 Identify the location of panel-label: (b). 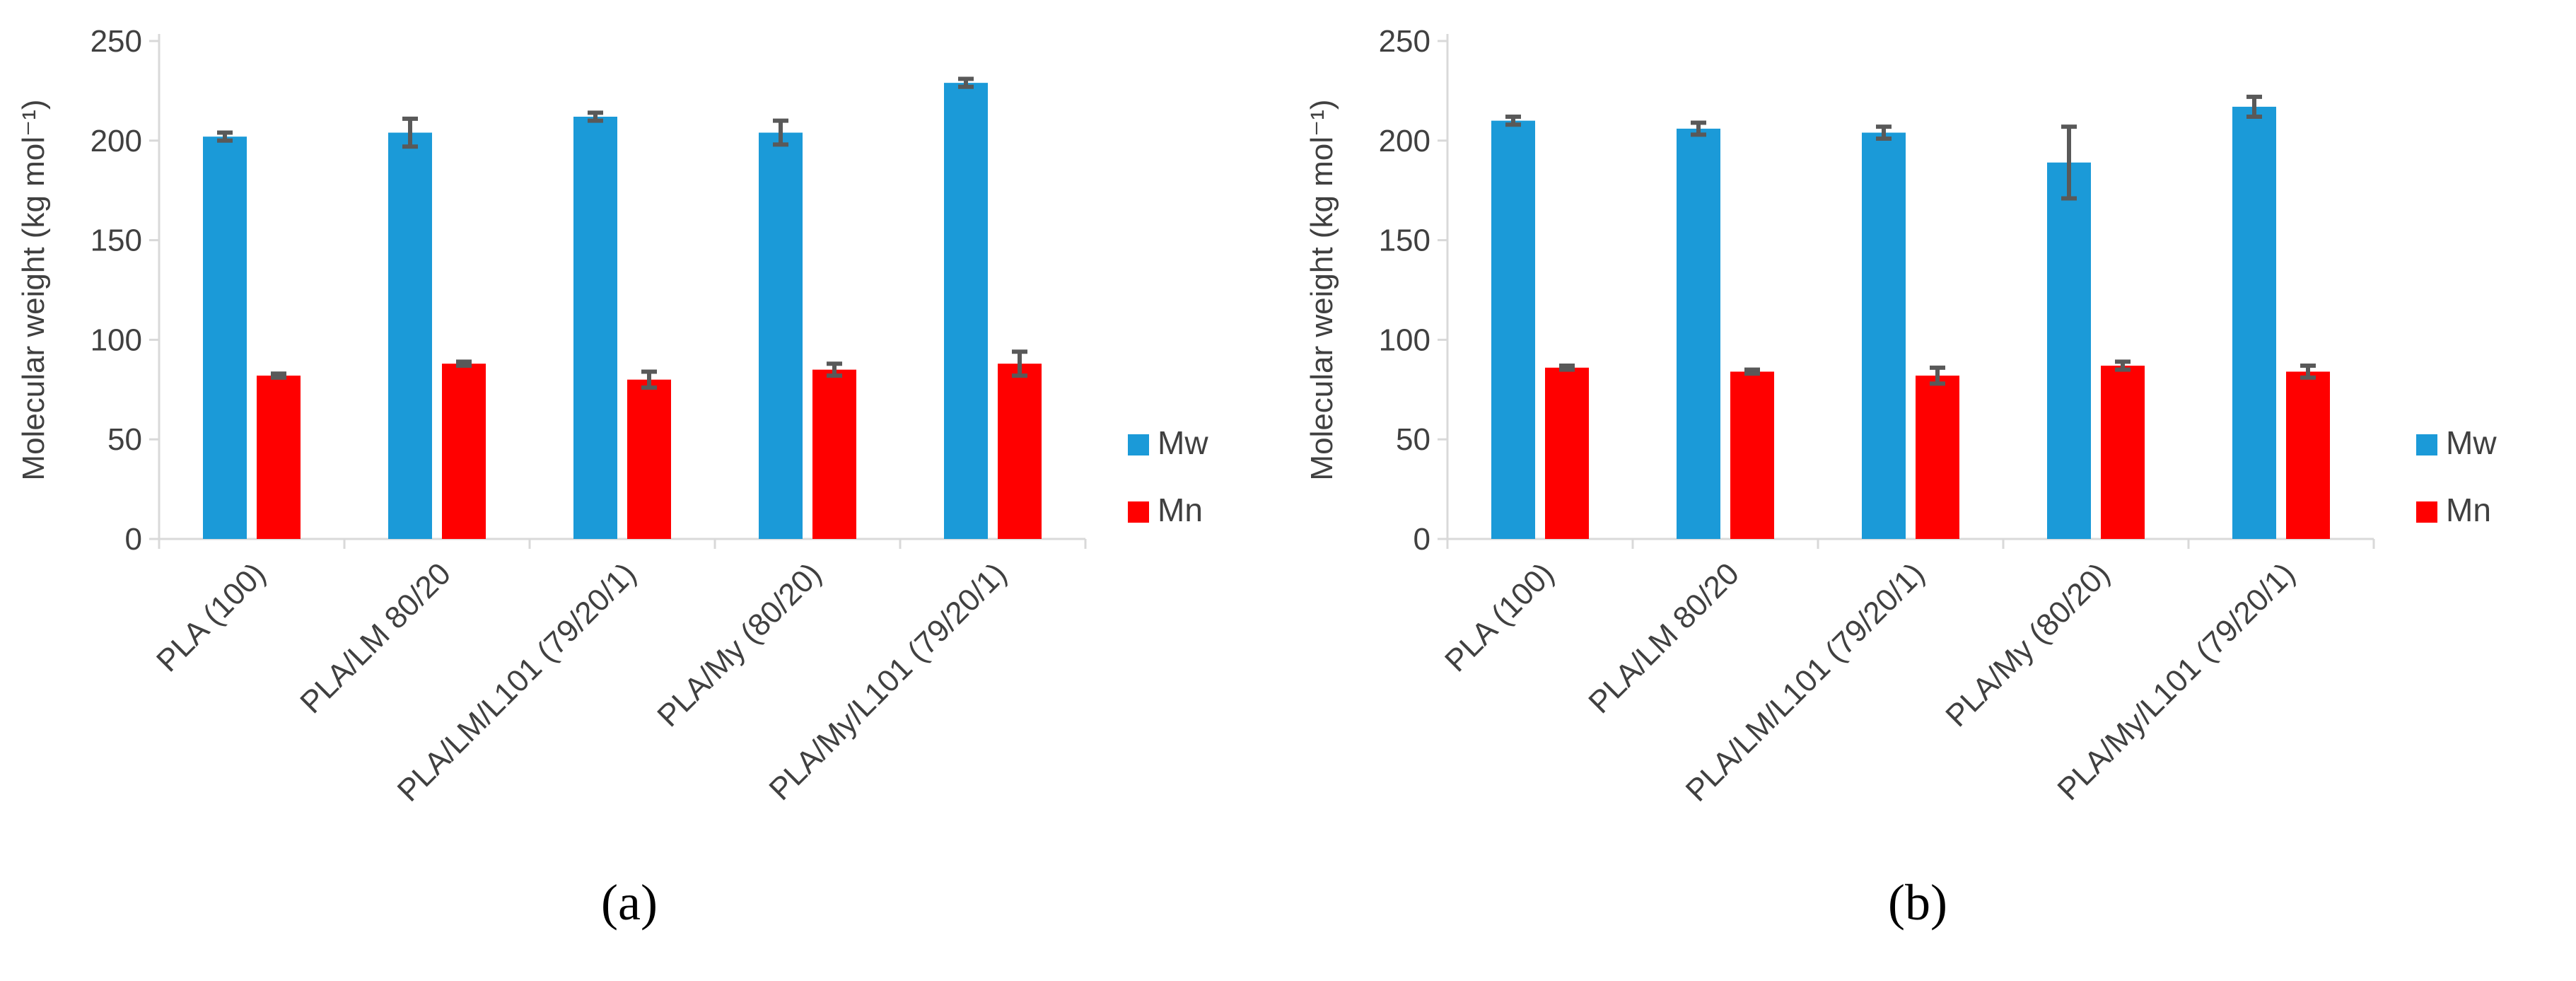
(1917, 903).